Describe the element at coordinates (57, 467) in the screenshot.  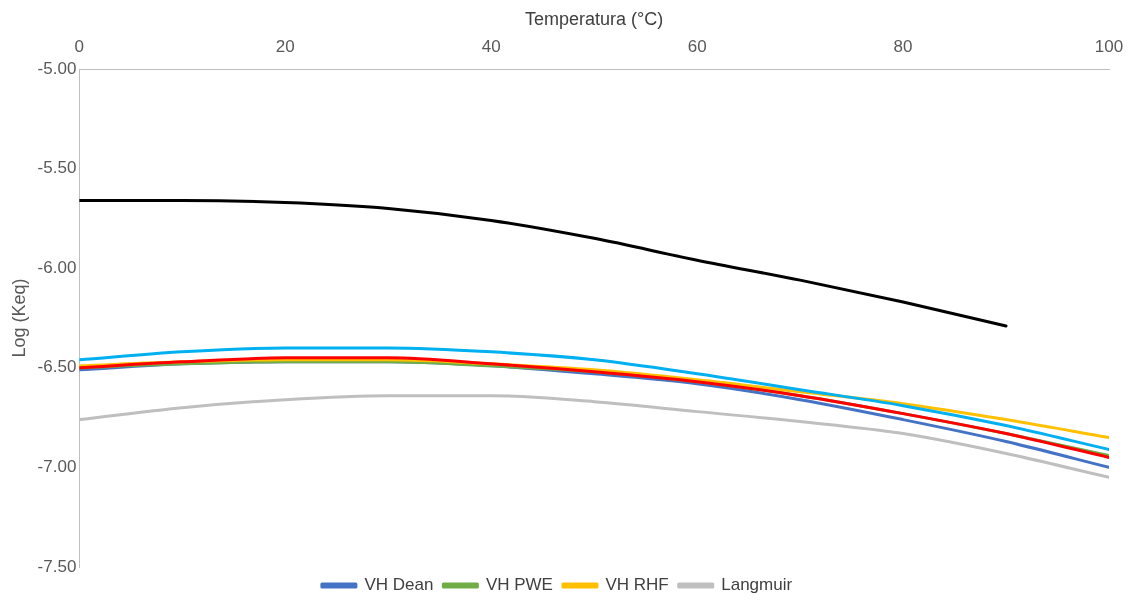
I see `y-tick-label: -7.00` at that location.